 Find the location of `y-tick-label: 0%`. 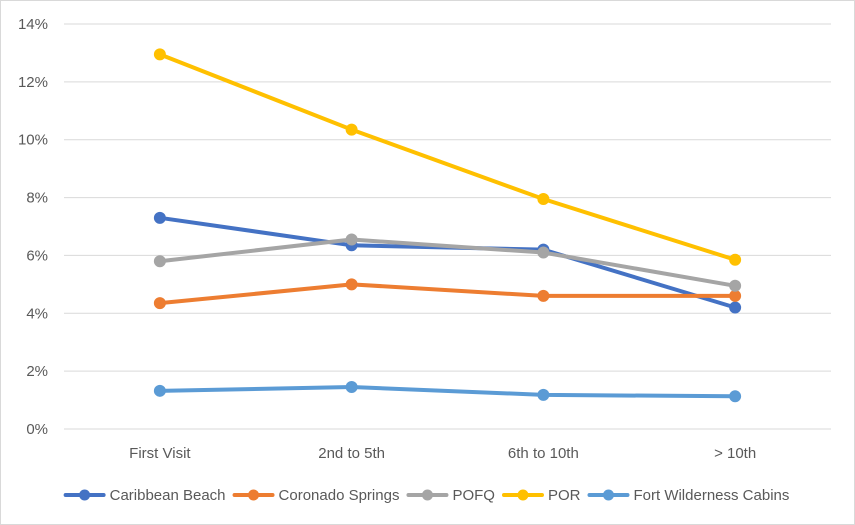

y-tick-label: 0% is located at coordinates (37, 429).